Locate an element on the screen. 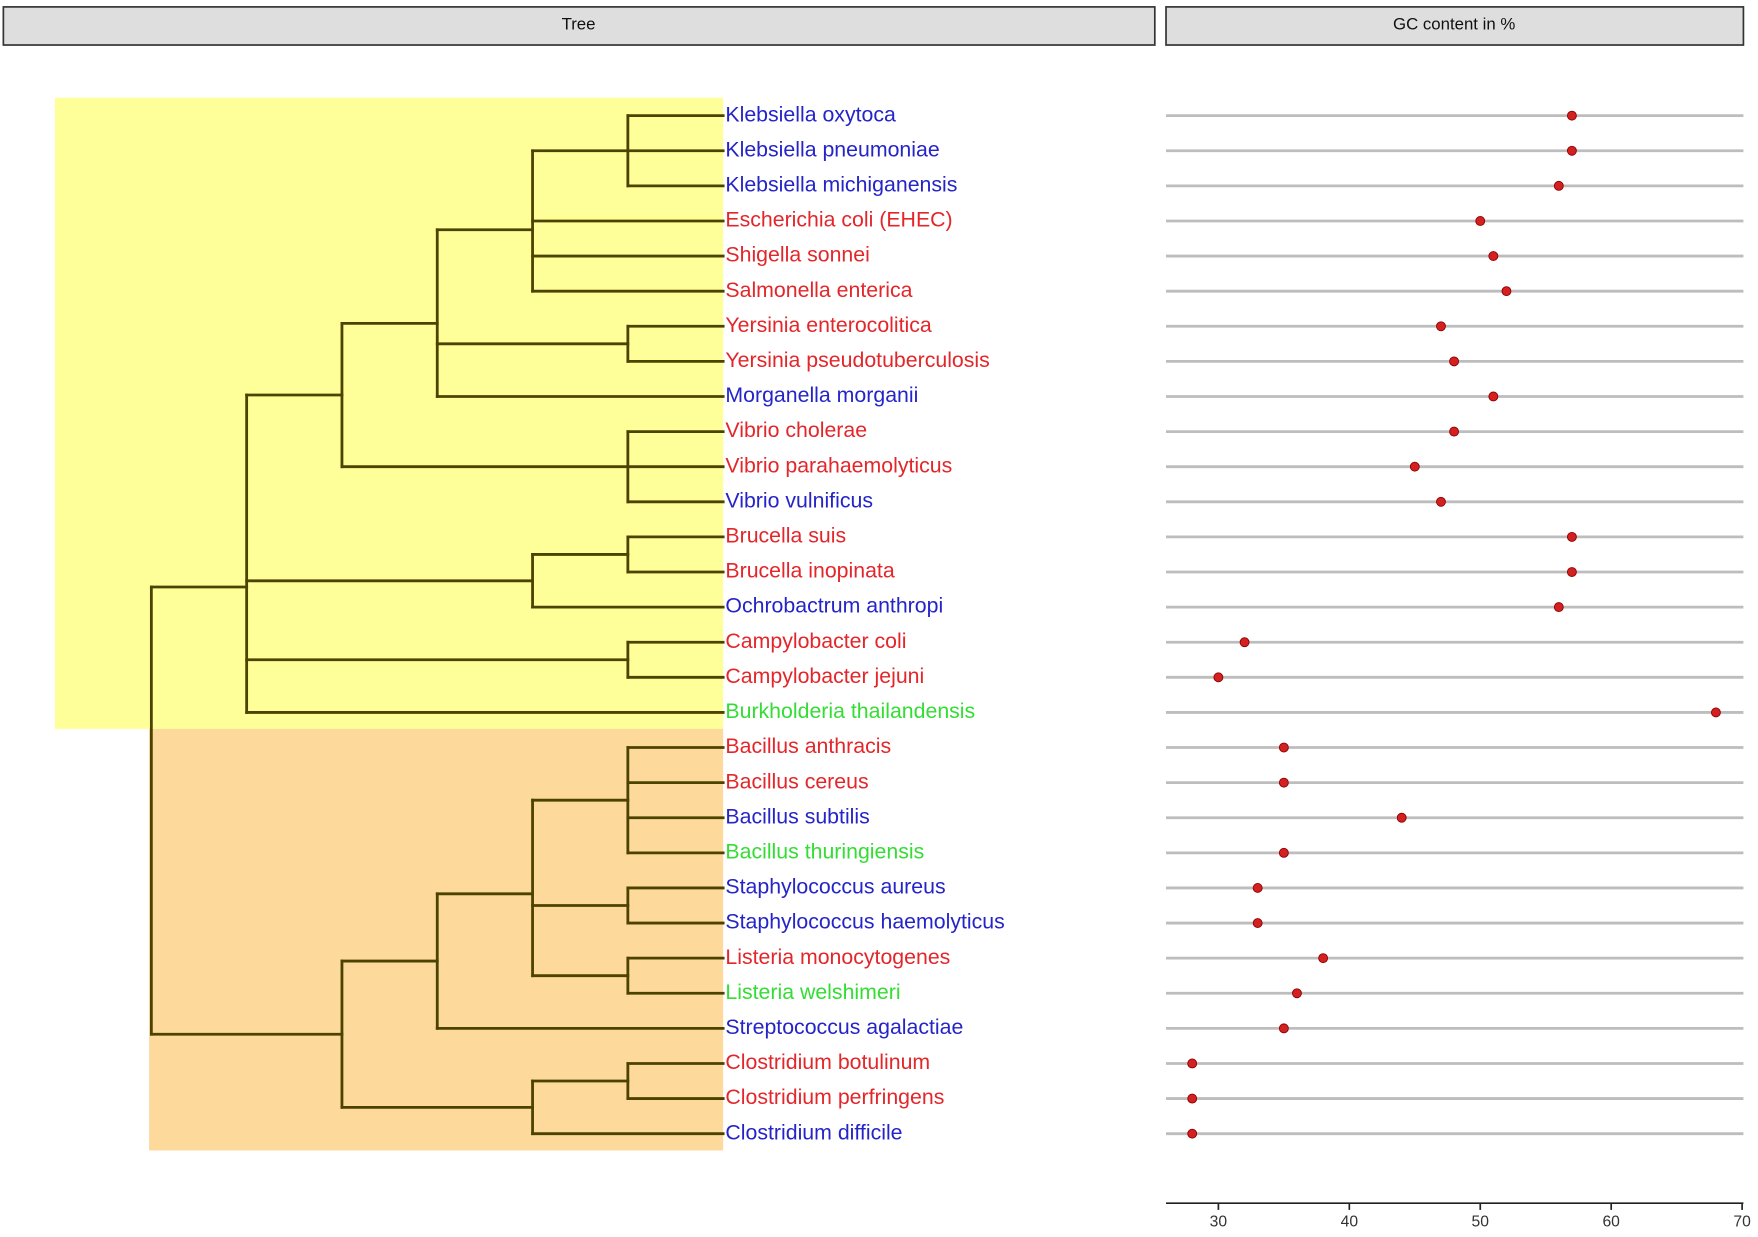  tip-label: Campylobacter coli is located at coordinates (815, 641).